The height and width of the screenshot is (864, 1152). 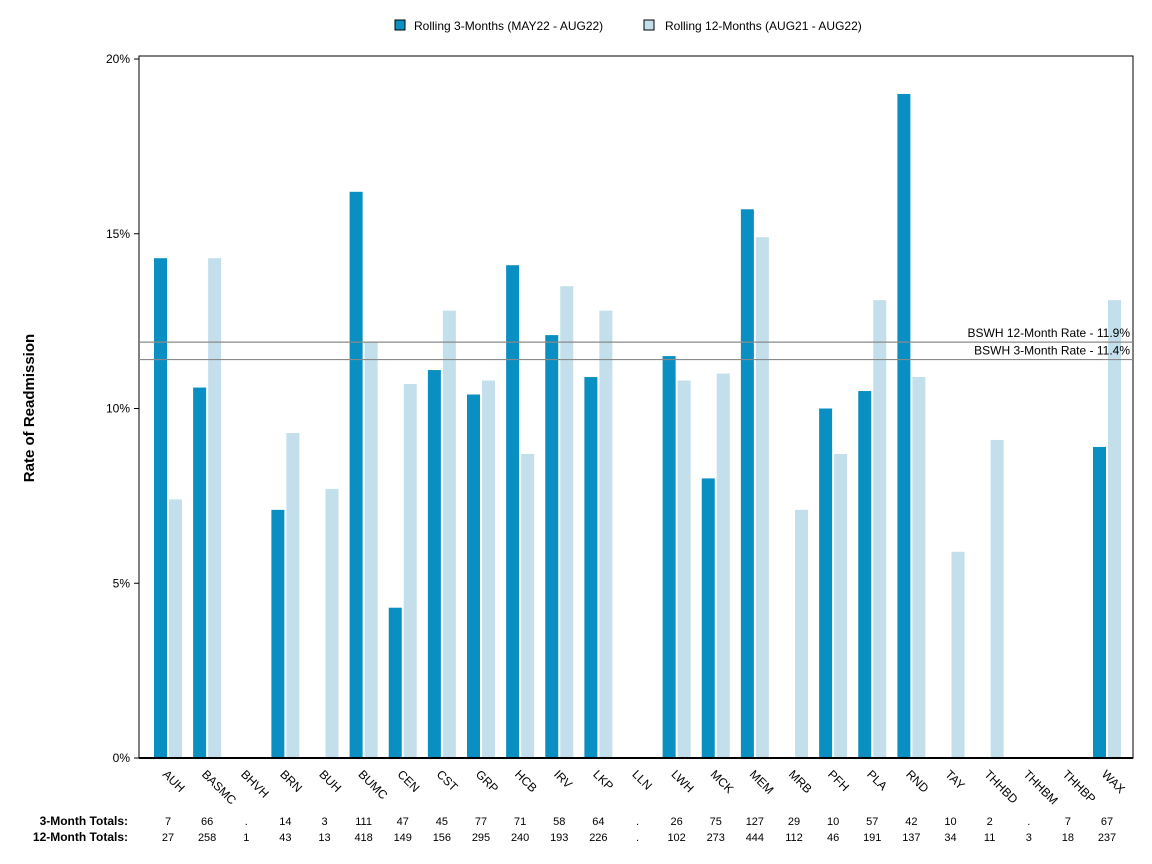 I want to click on 3-month-total-lln: ., so click(x=637, y=822).